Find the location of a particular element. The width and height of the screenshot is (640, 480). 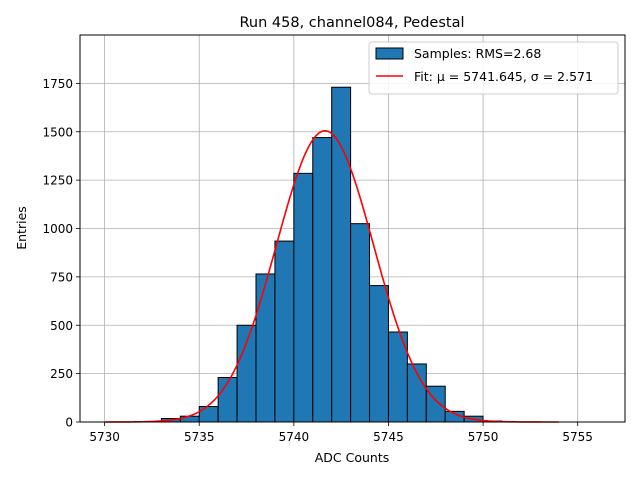

chart-title: Run 458, channel084, Pedestal is located at coordinates (351, 23).